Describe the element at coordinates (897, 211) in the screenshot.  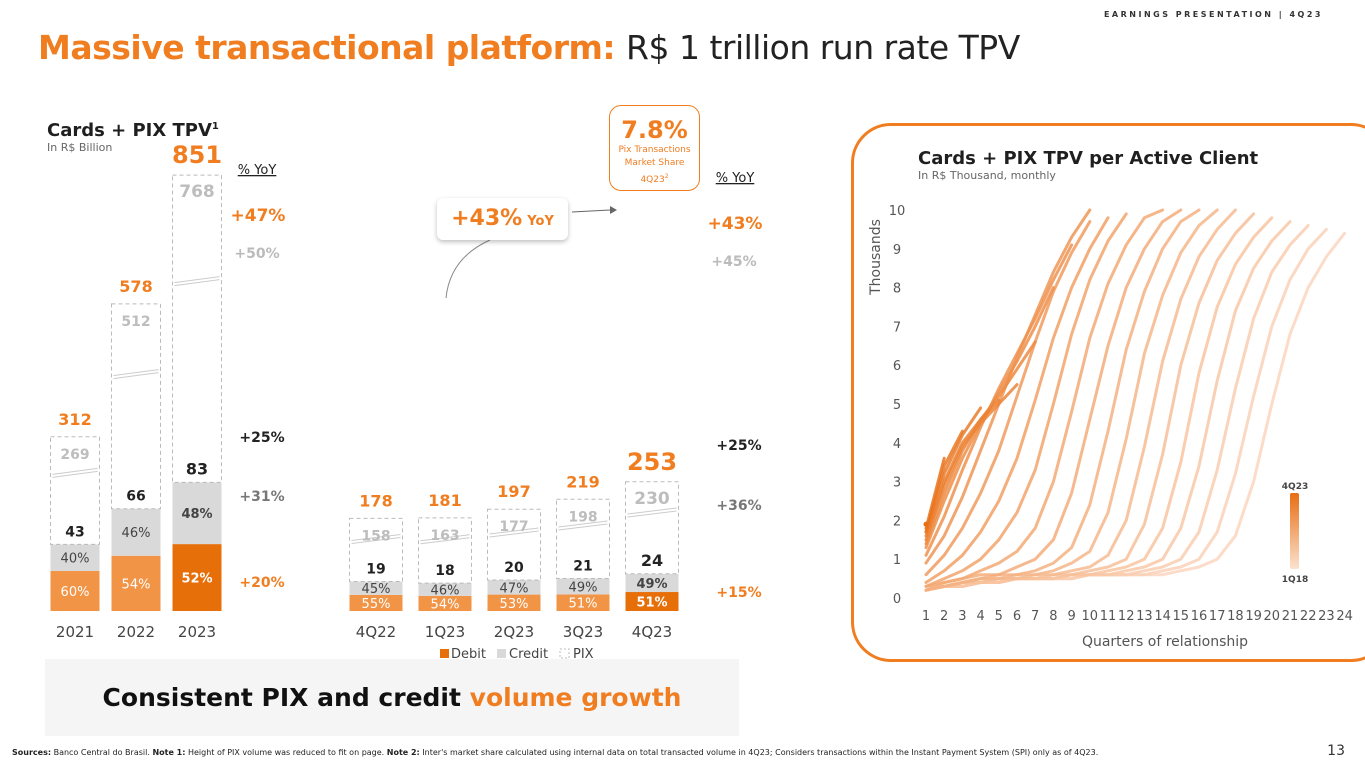
I see `per-client-ytick: 10` at that location.